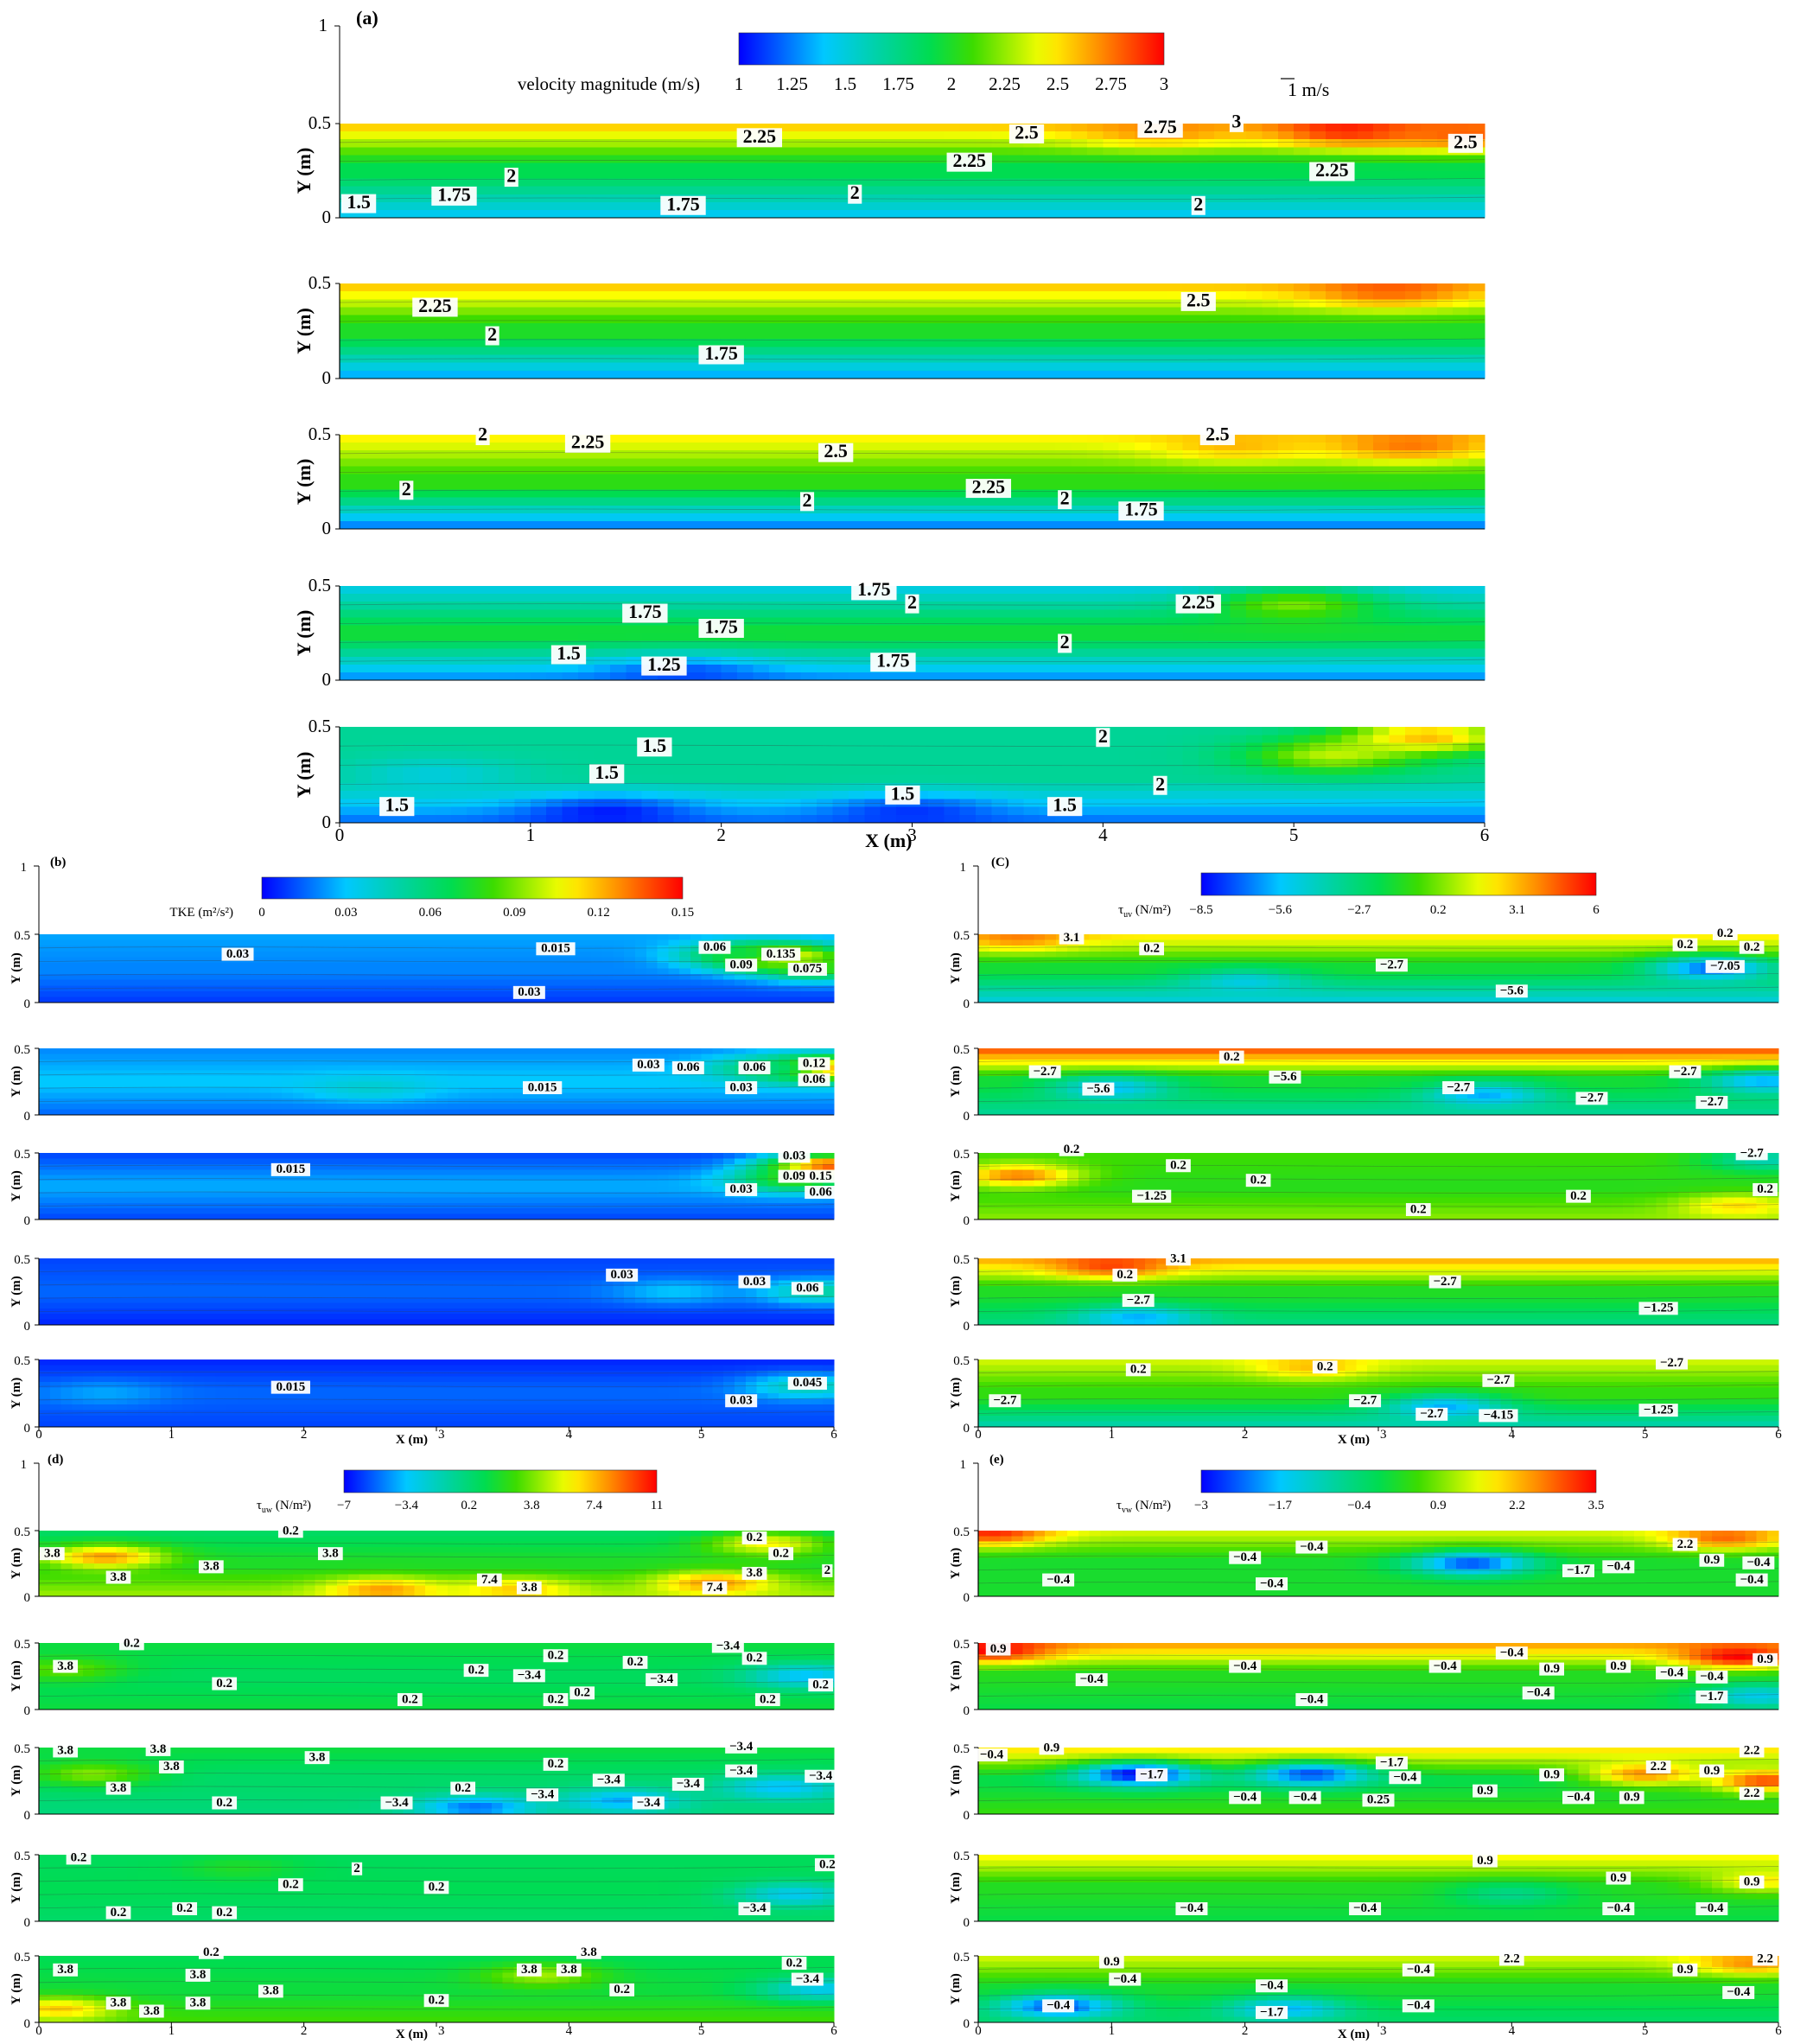 This screenshot has height=2044, width=1794. What do you see at coordinates (320, 726) in the screenshot?
I see `y-tick-label: 0.5` at bounding box center [320, 726].